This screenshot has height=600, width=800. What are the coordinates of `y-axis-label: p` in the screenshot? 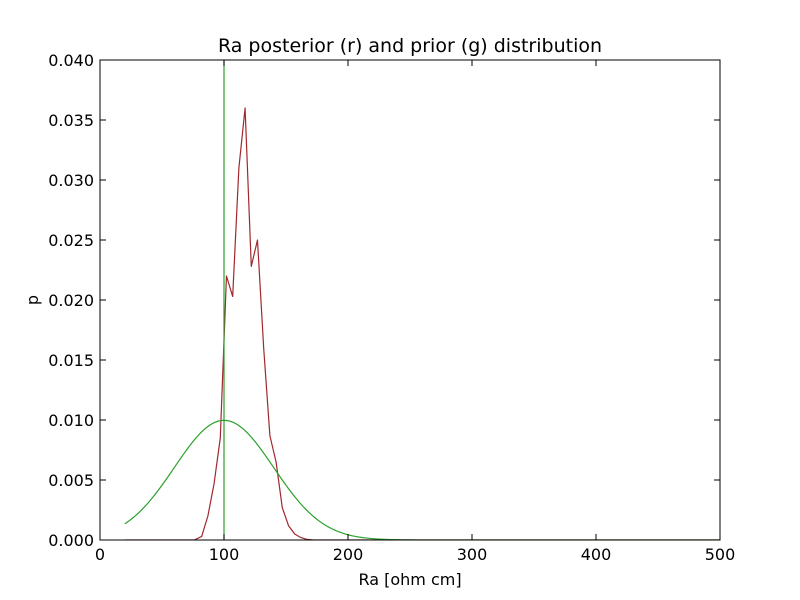 It's located at (32, 300).